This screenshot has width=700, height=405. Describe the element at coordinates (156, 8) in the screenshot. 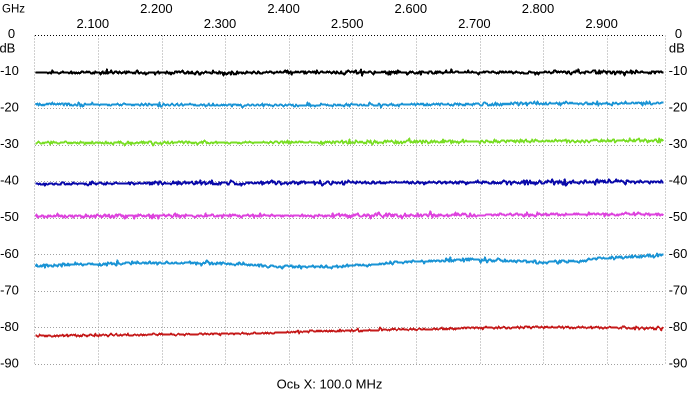

I see `svg-text: 2.200` at that location.